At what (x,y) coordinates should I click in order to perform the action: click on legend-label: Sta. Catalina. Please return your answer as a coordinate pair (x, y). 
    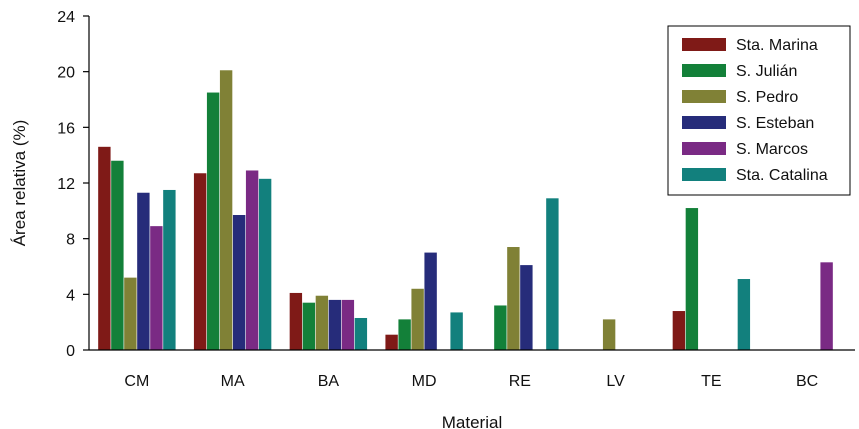
    Looking at the image, I should click on (782, 175).